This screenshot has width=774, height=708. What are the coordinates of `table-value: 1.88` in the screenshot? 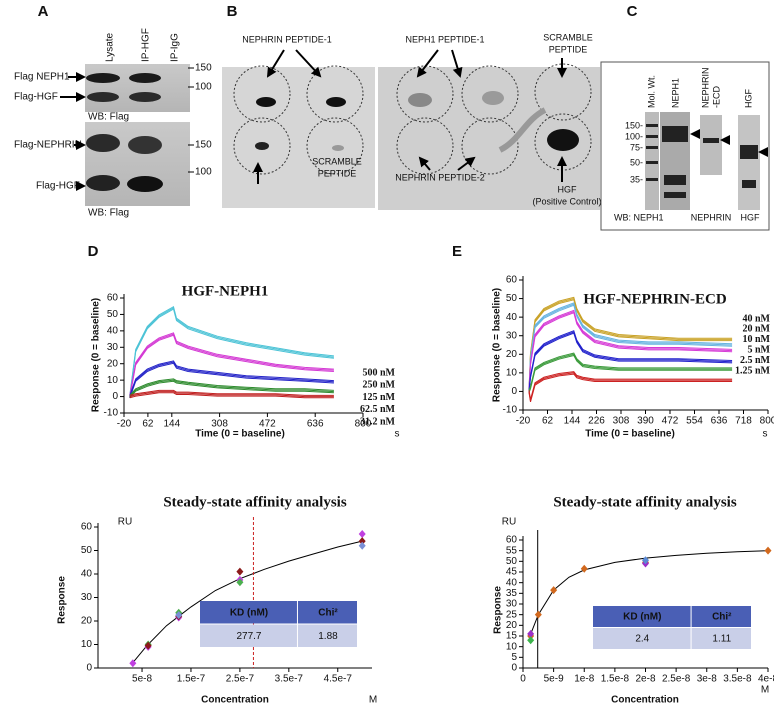 It's located at (328, 636).